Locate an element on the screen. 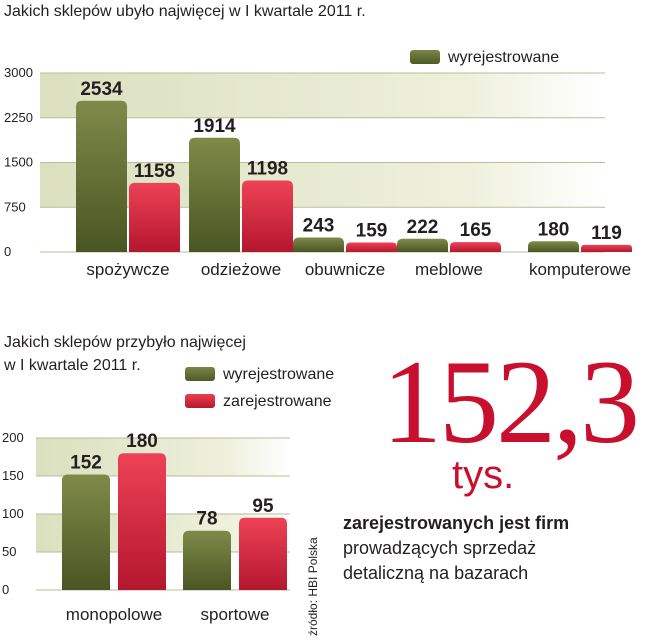 The width and height of the screenshot is (649, 640). highlight-line-3: detaliczną na bazarach is located at coordinates (436, 573).